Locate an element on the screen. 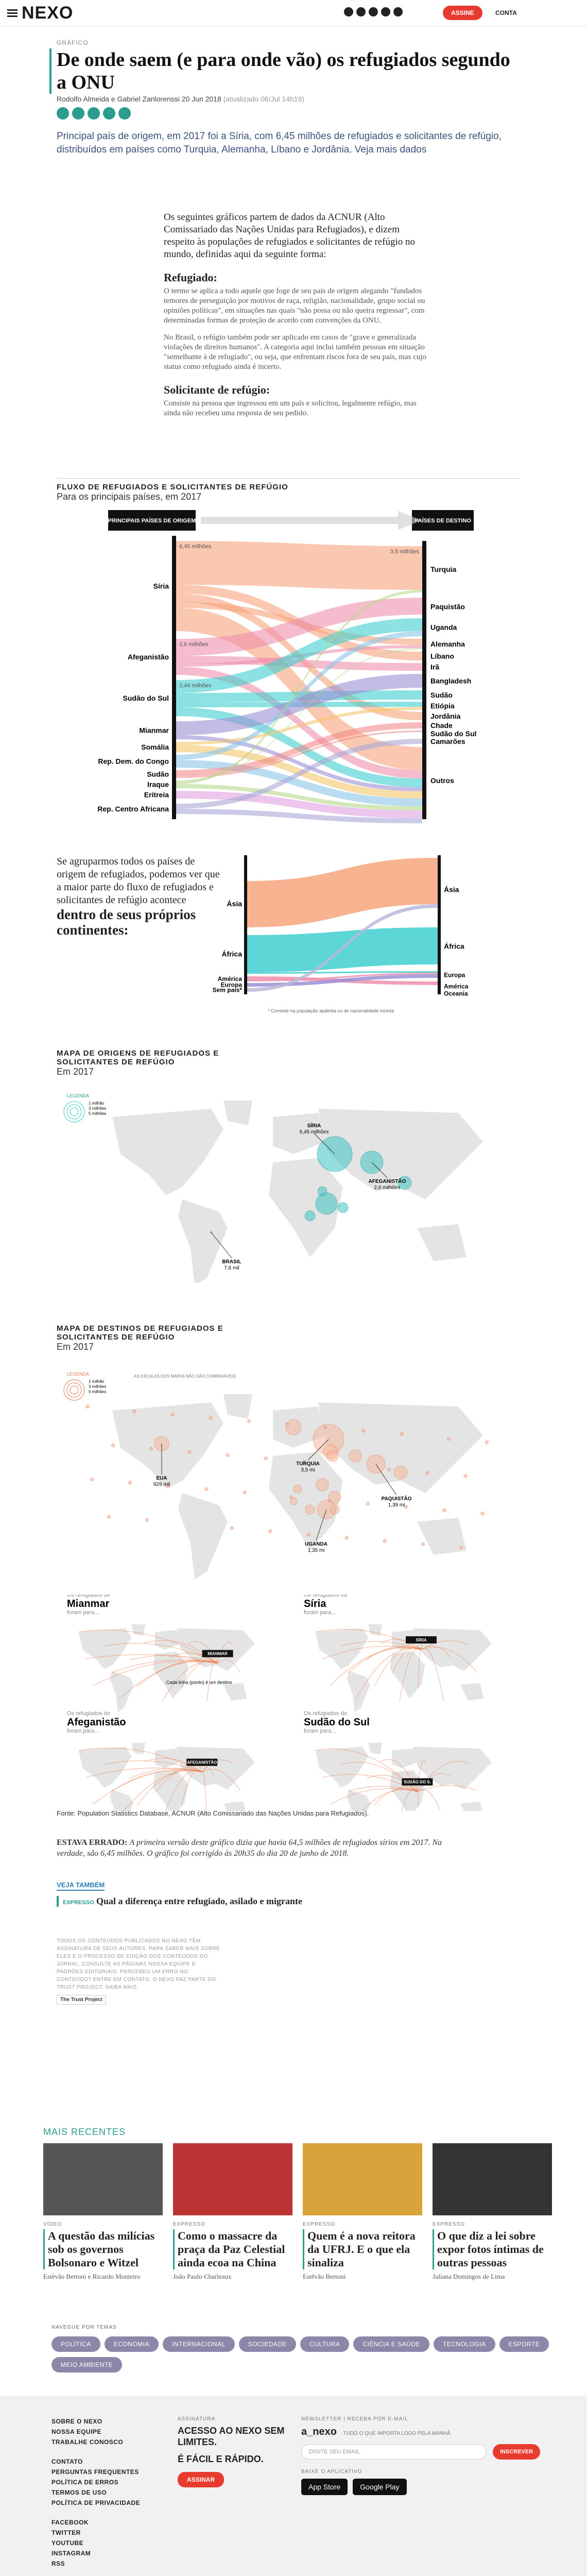 The width and height of the screenshot is (587, 2576). origin-label: Síria is located at coordinates (161, 586).